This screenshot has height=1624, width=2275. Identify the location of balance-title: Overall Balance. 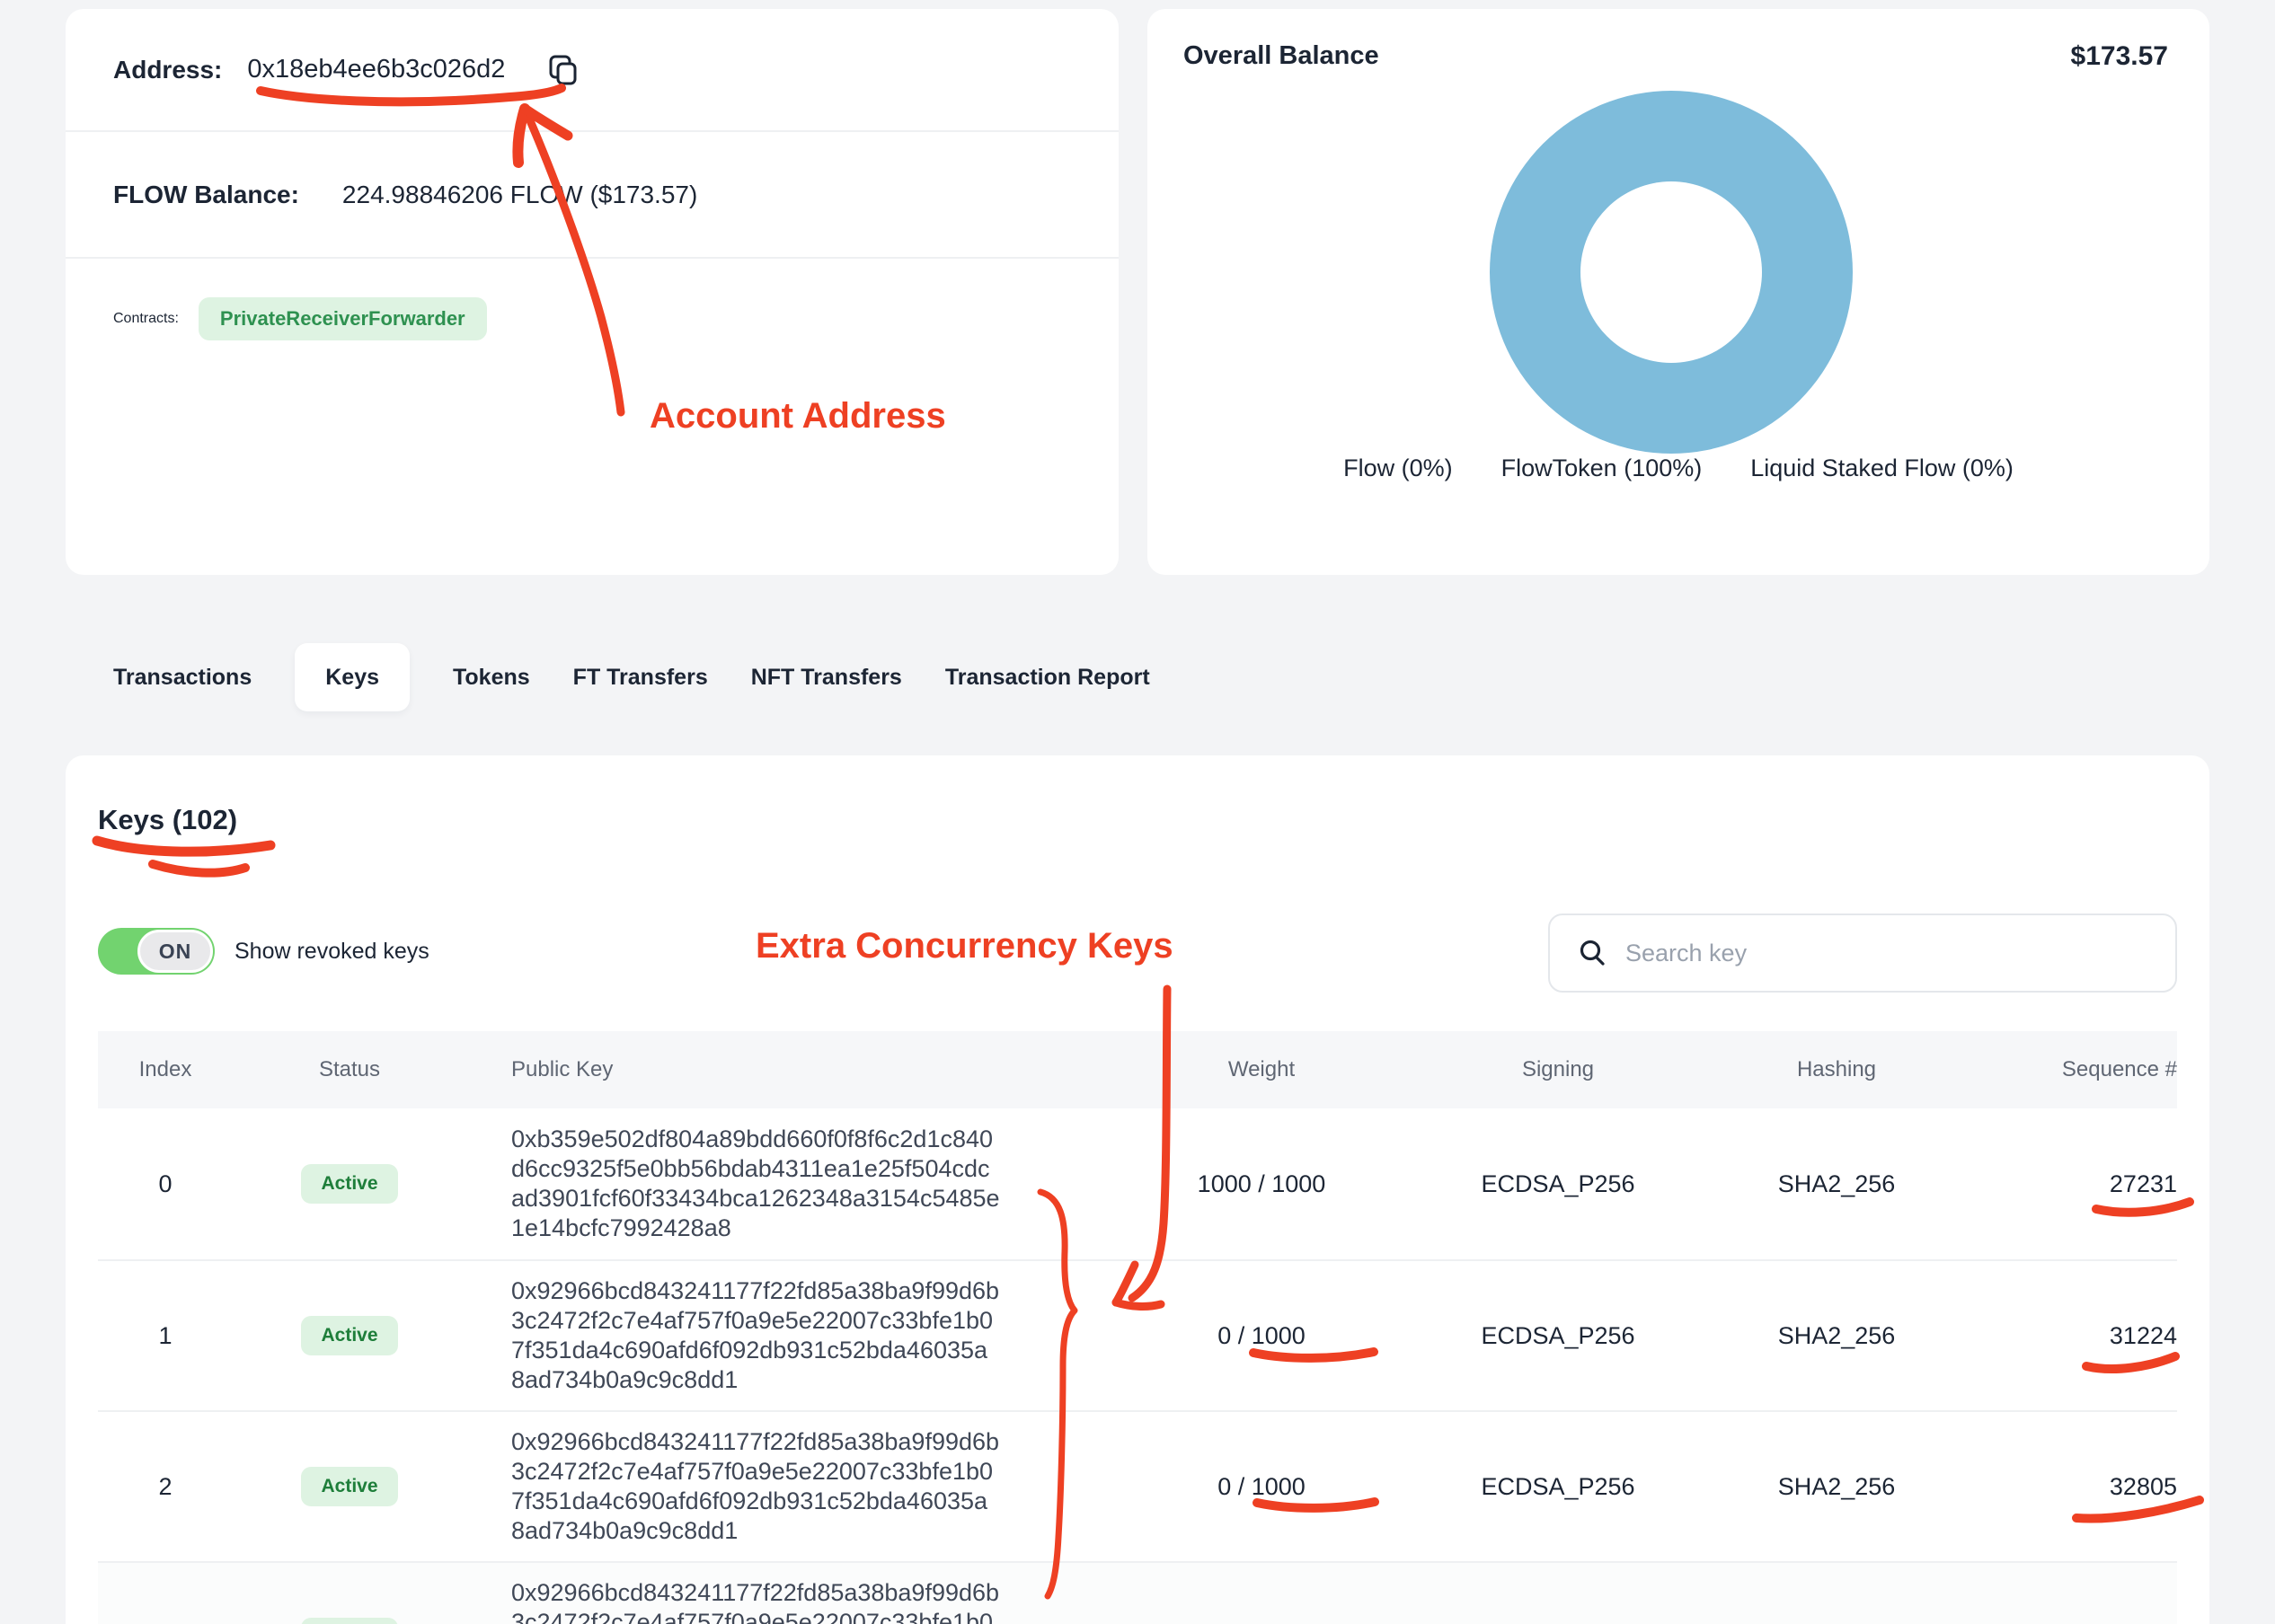
(1281, 55).